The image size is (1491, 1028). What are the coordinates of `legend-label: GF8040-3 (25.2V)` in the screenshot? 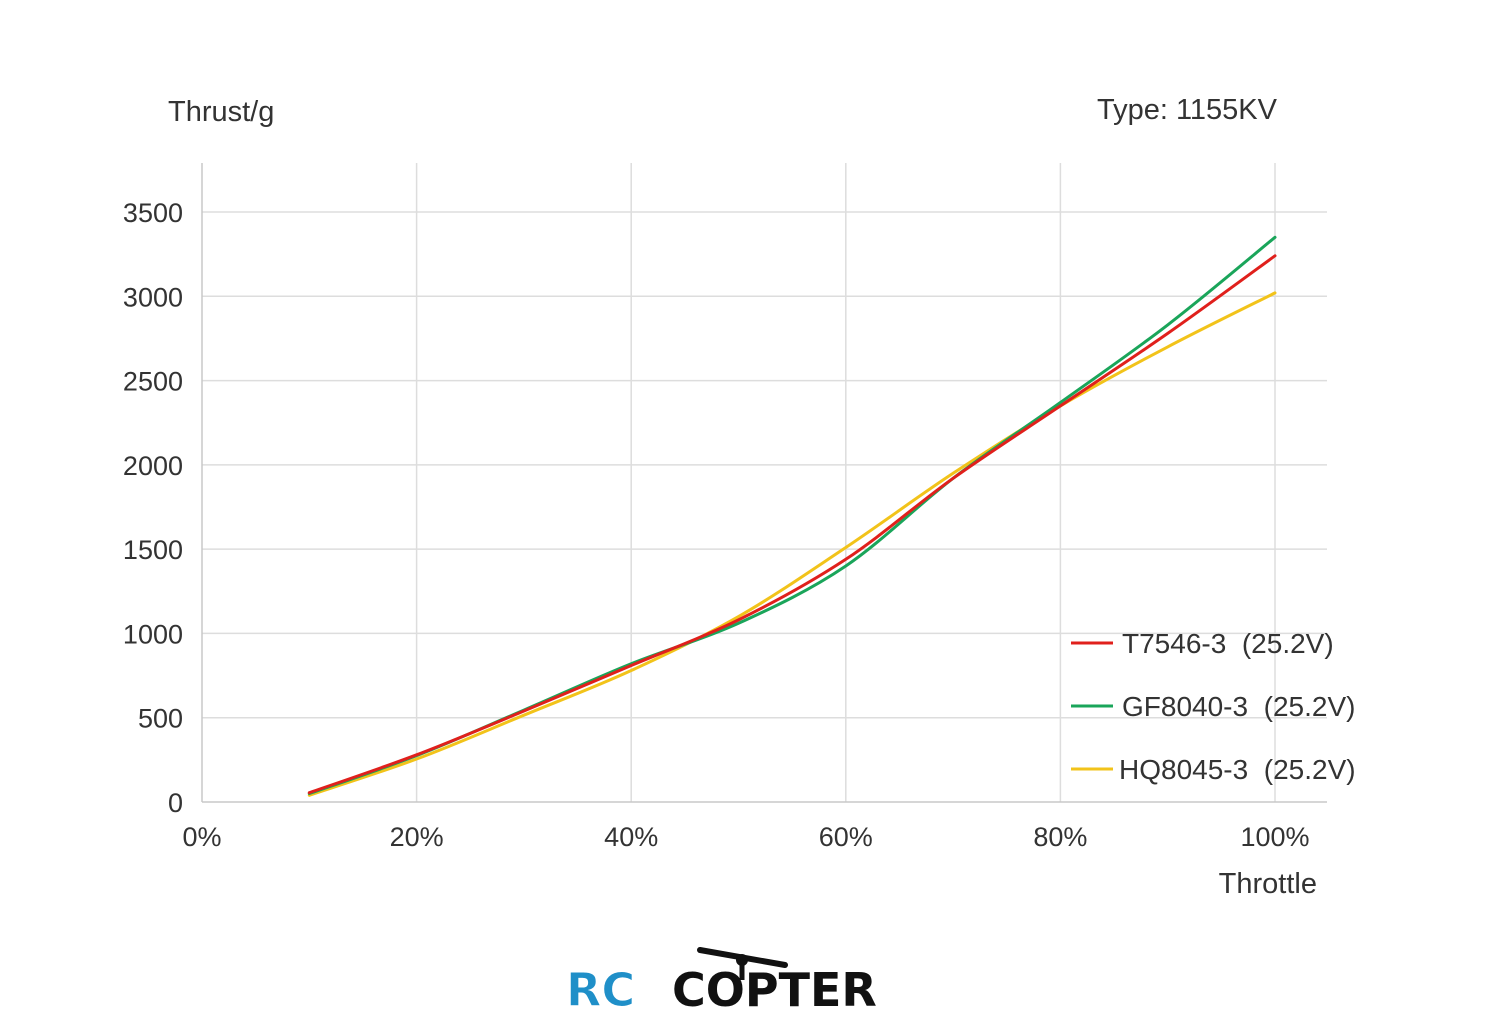 It's located at (1238, 706).